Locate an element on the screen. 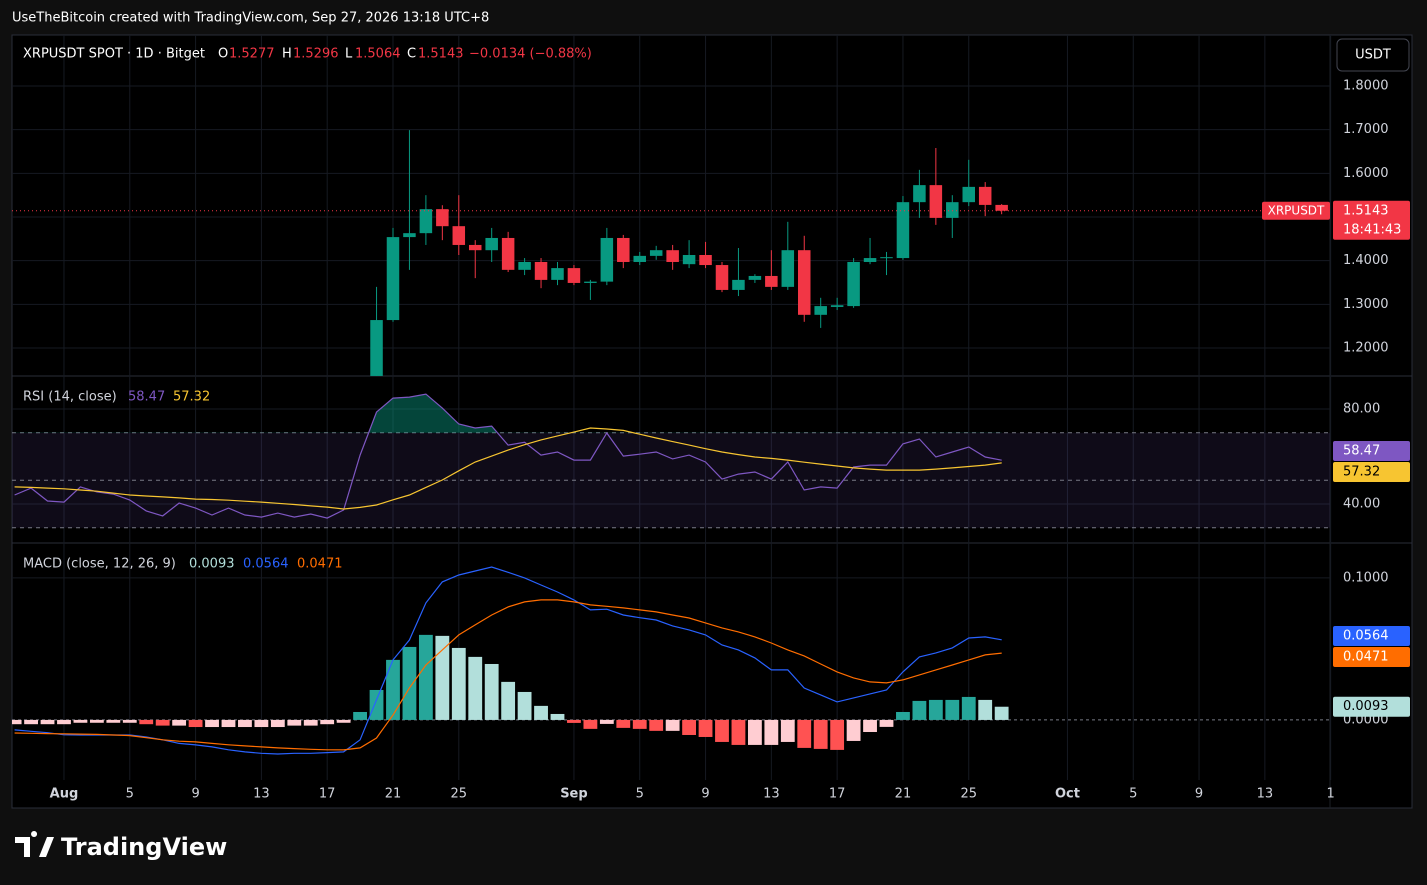 The height and width of the screenshot is (885, 1427). ohlc-letter: O is located at coordinates (223, 54).